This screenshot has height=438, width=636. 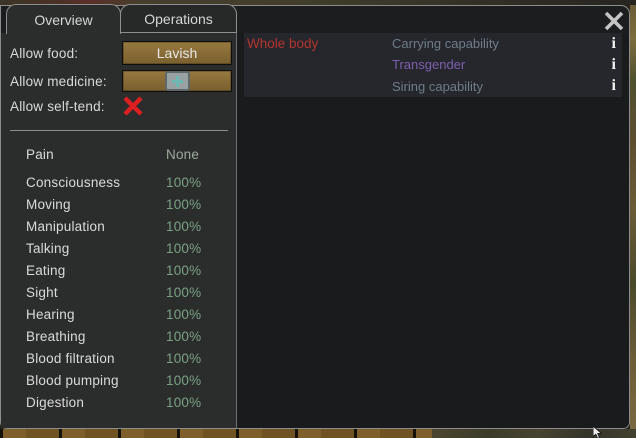 What do you see at coordinates (118, 226) in the screenshot?
I see `capacity-row: Manipulation 100%` at bounding box center [118, 226].